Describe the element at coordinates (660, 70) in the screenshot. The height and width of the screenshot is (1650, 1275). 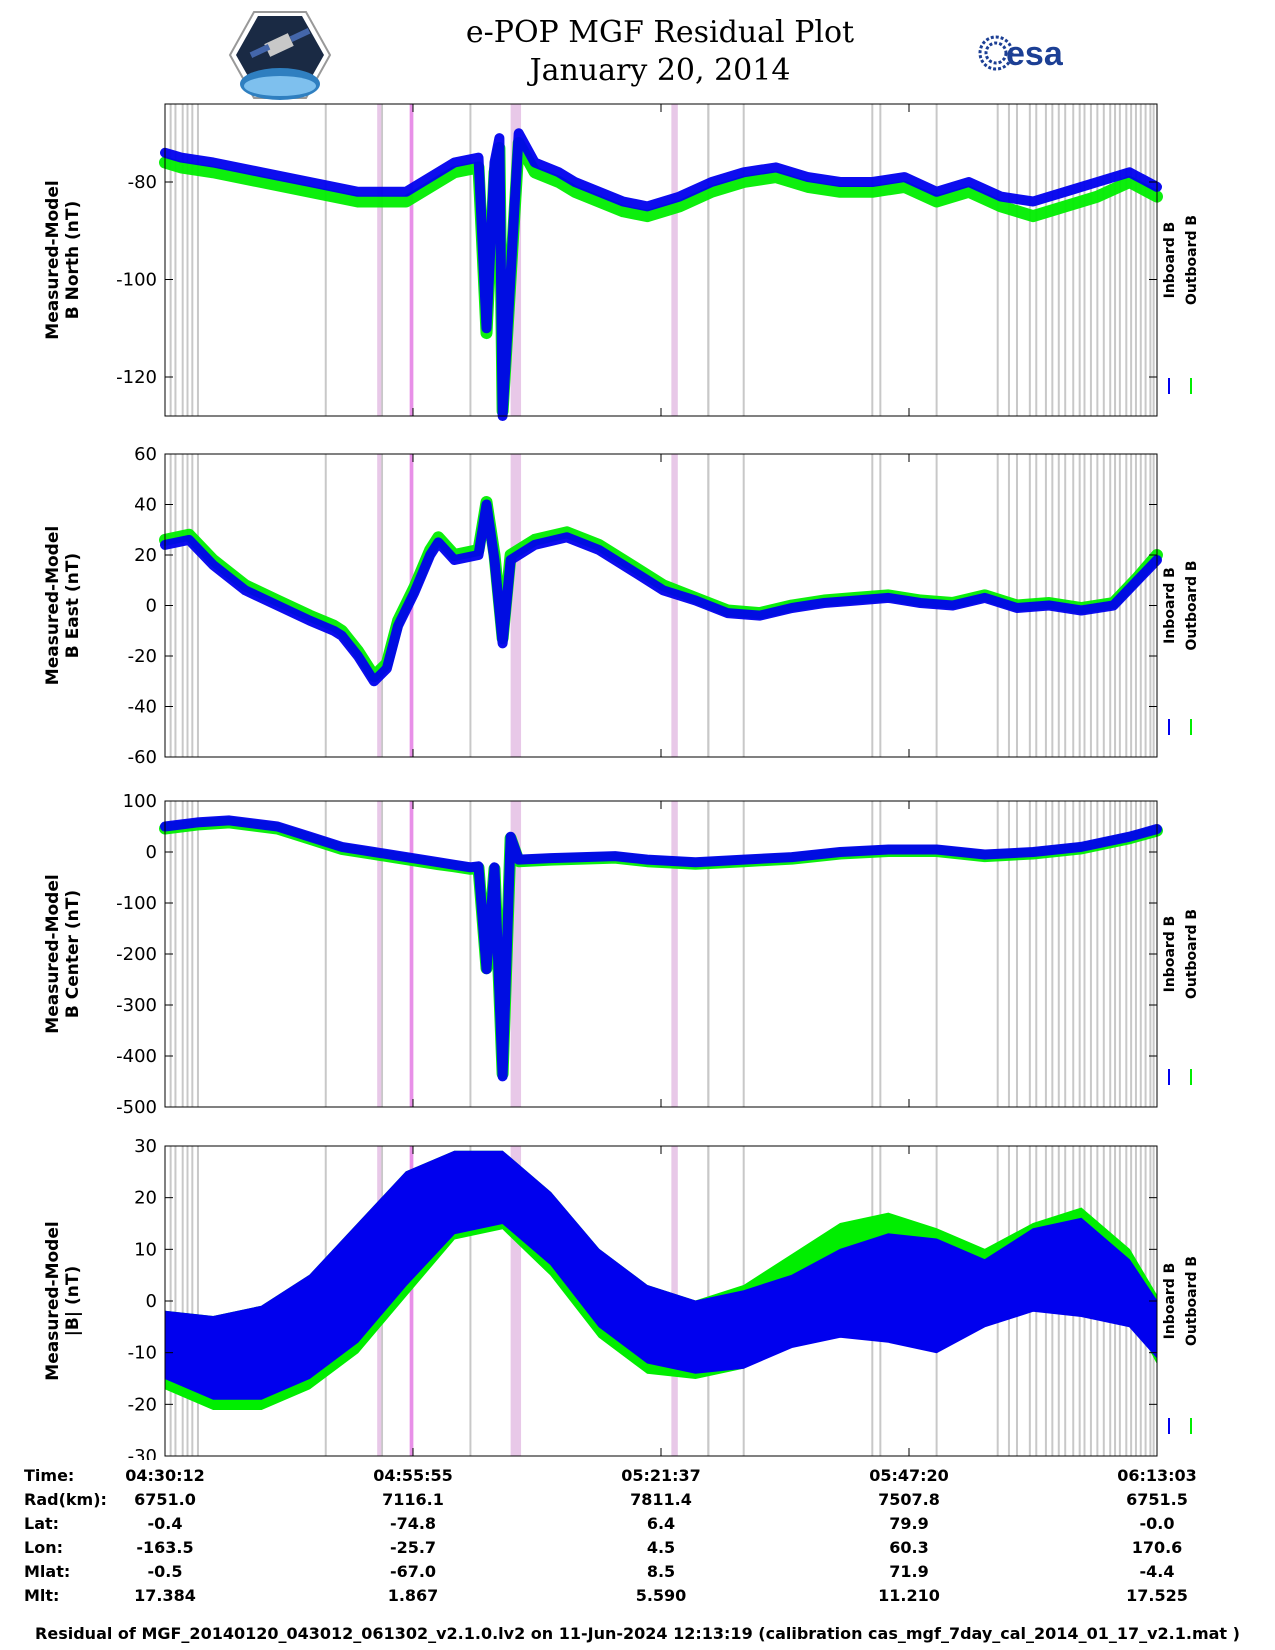
I see `title-line-2: January 20, 2014` at that location.